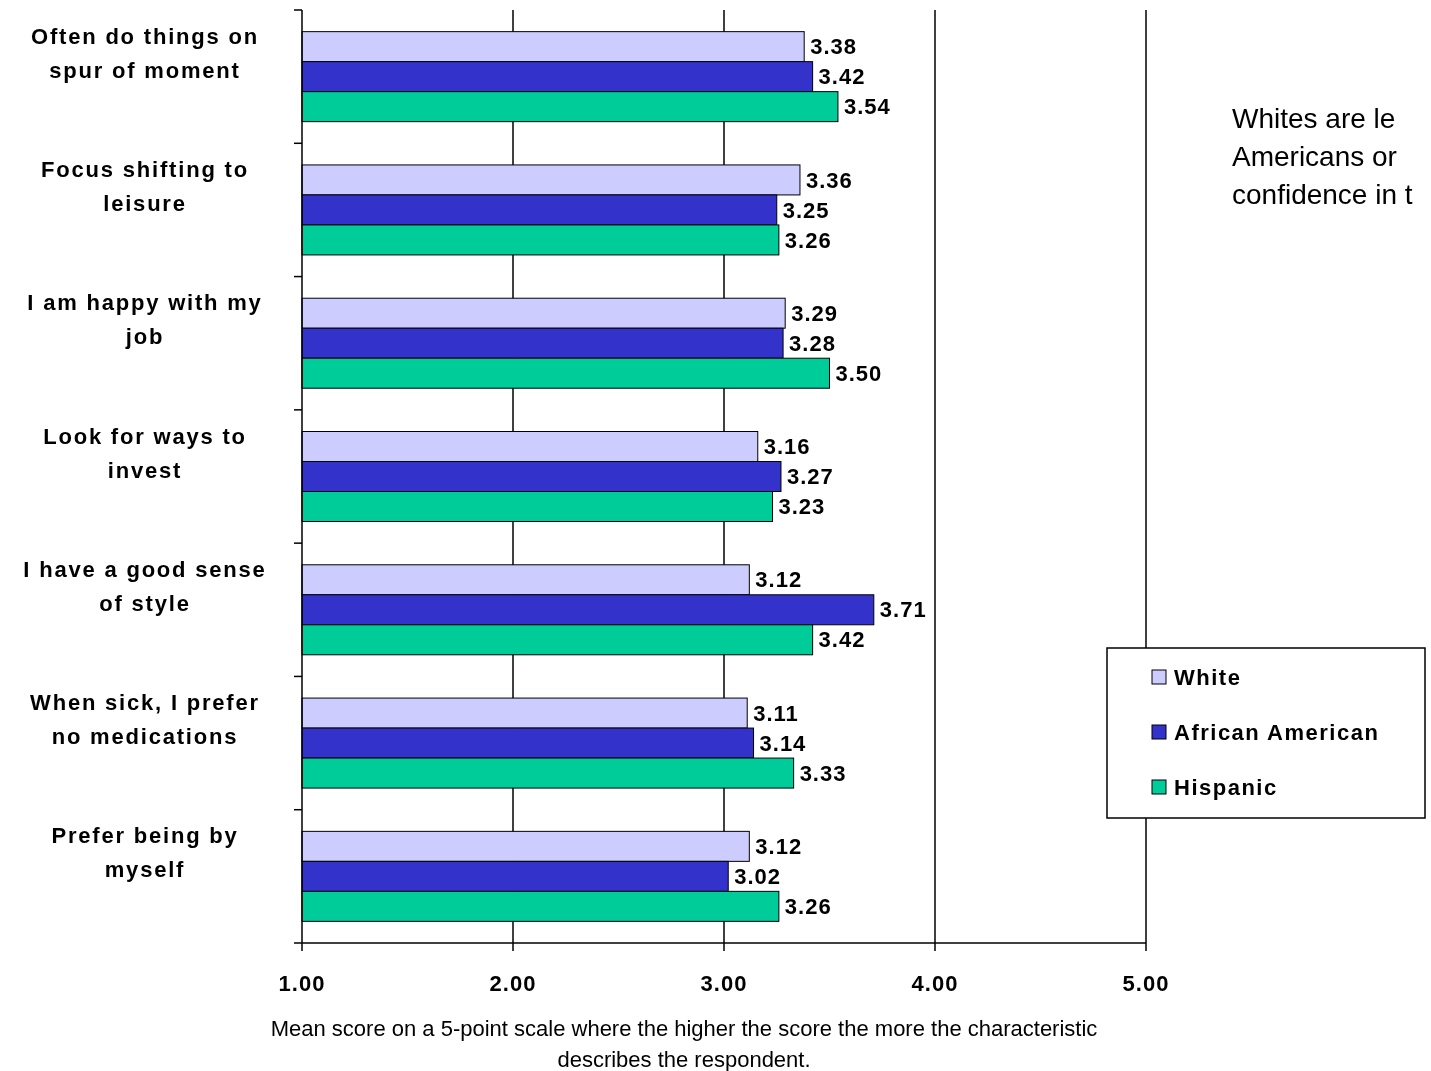 The image size is (1431, 1071). Describe the element at coordinates (758, 877) in the screenshot. I see `data-label: 3.02` at that location.